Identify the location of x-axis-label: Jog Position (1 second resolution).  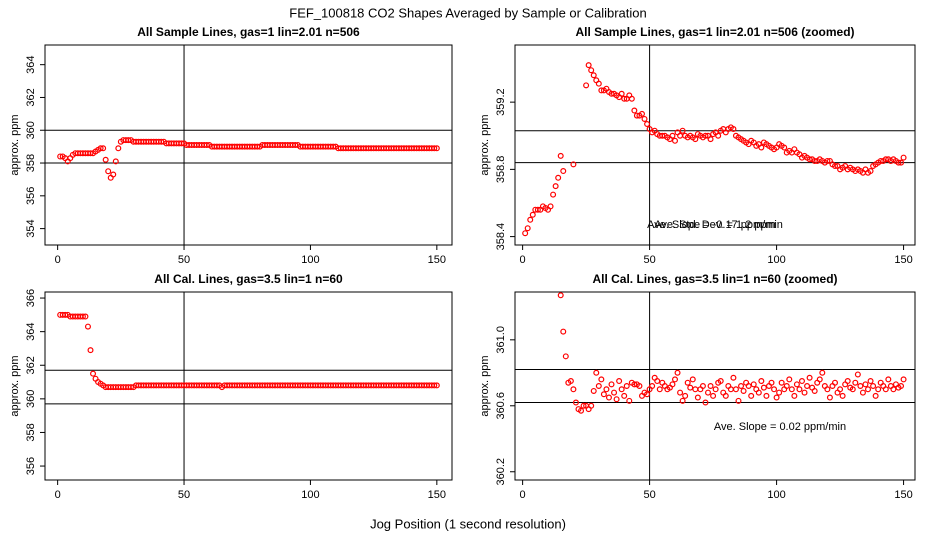
(468, 523).